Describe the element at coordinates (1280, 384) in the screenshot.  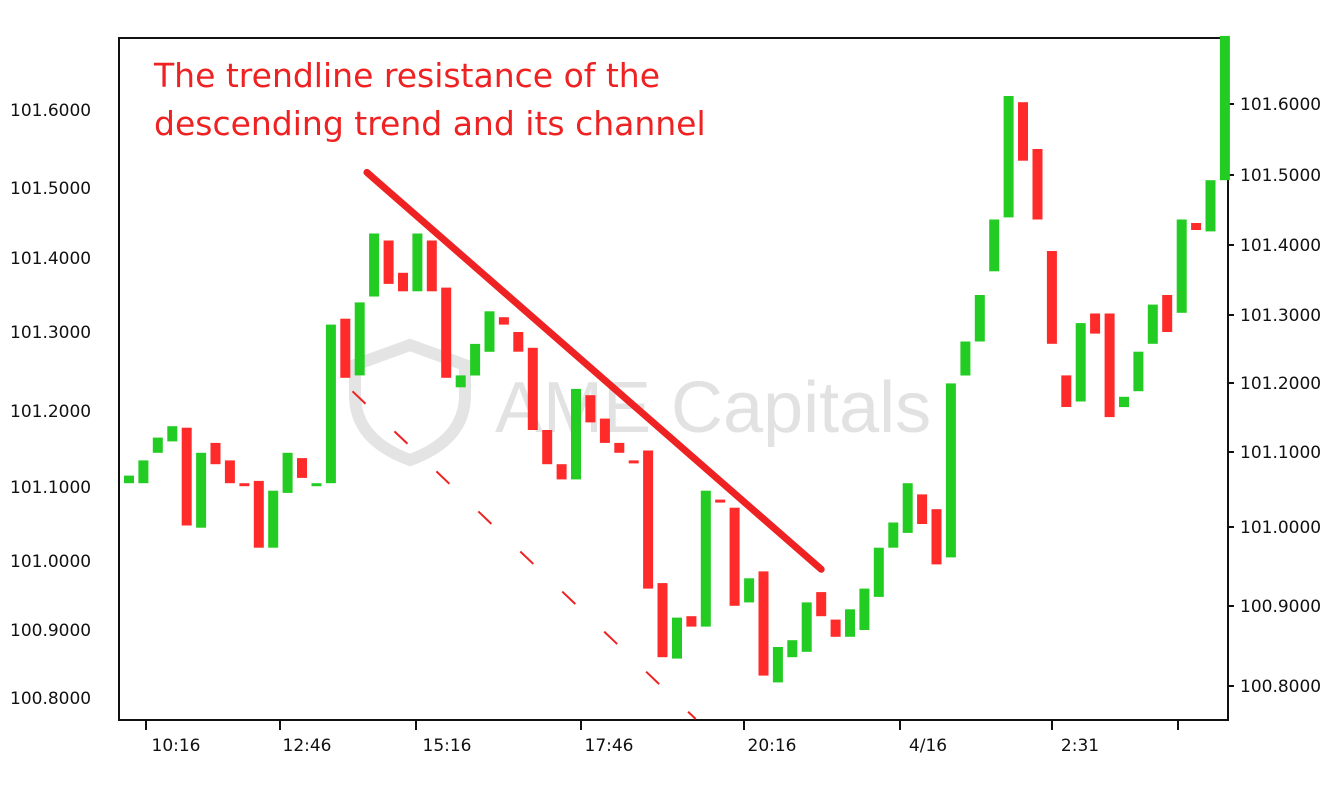
I see `y-right-tick-label: 101.2000` at that location.